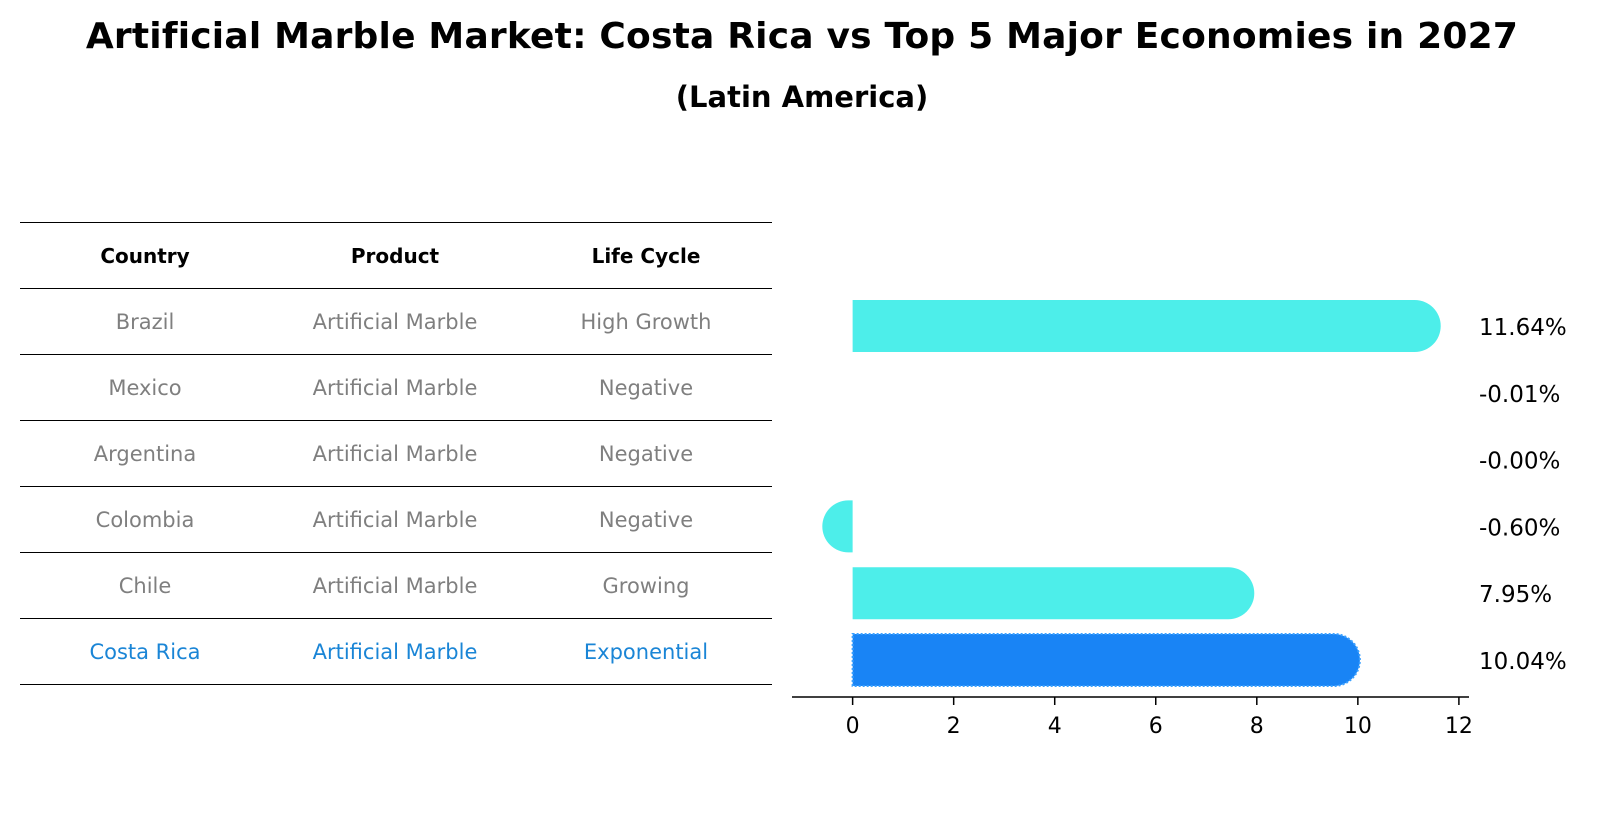 The height and width of the screenshot is (823, 1604). Describe the element at coordinates (1053, 593) in the screenshot. I see `bar-chile` at that location.